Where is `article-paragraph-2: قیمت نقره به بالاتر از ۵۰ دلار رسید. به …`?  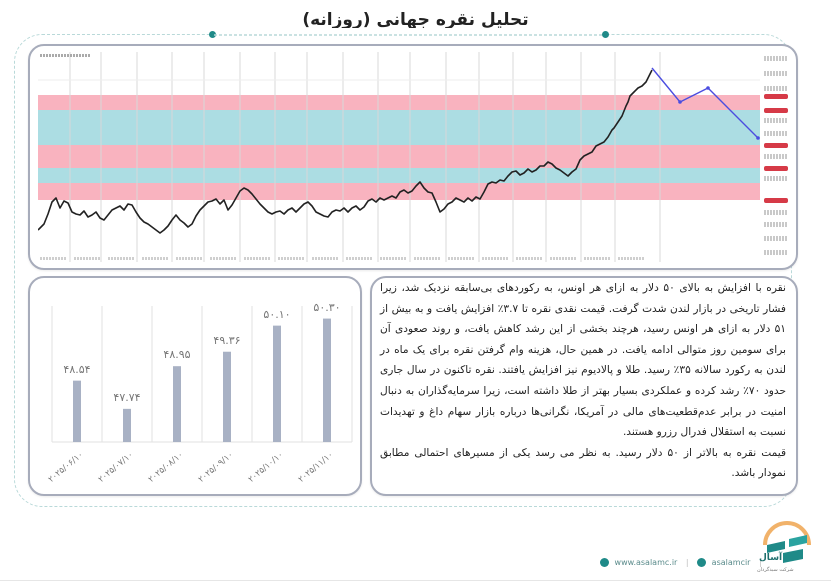 article-paragraph-2: قیمت نقره به بالاتر از ۵۰ دلار رسید. به … is located at coordinates (583, 463).